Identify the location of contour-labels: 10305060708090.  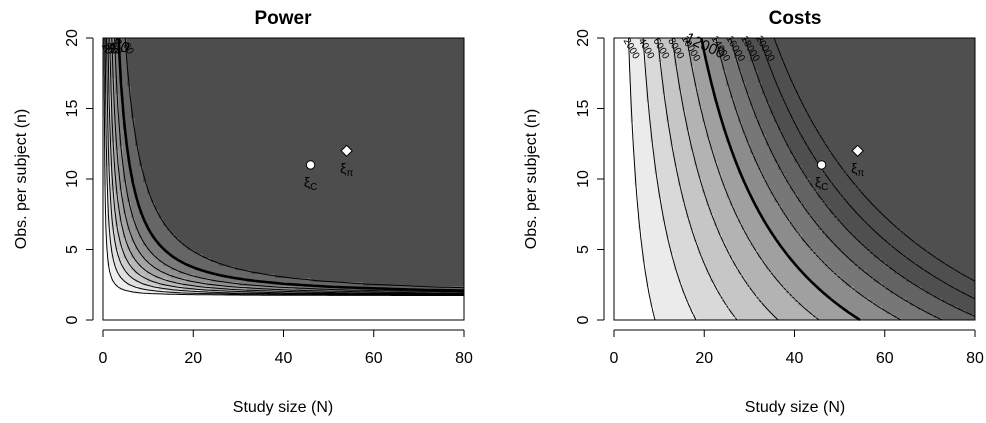
(117, 46).